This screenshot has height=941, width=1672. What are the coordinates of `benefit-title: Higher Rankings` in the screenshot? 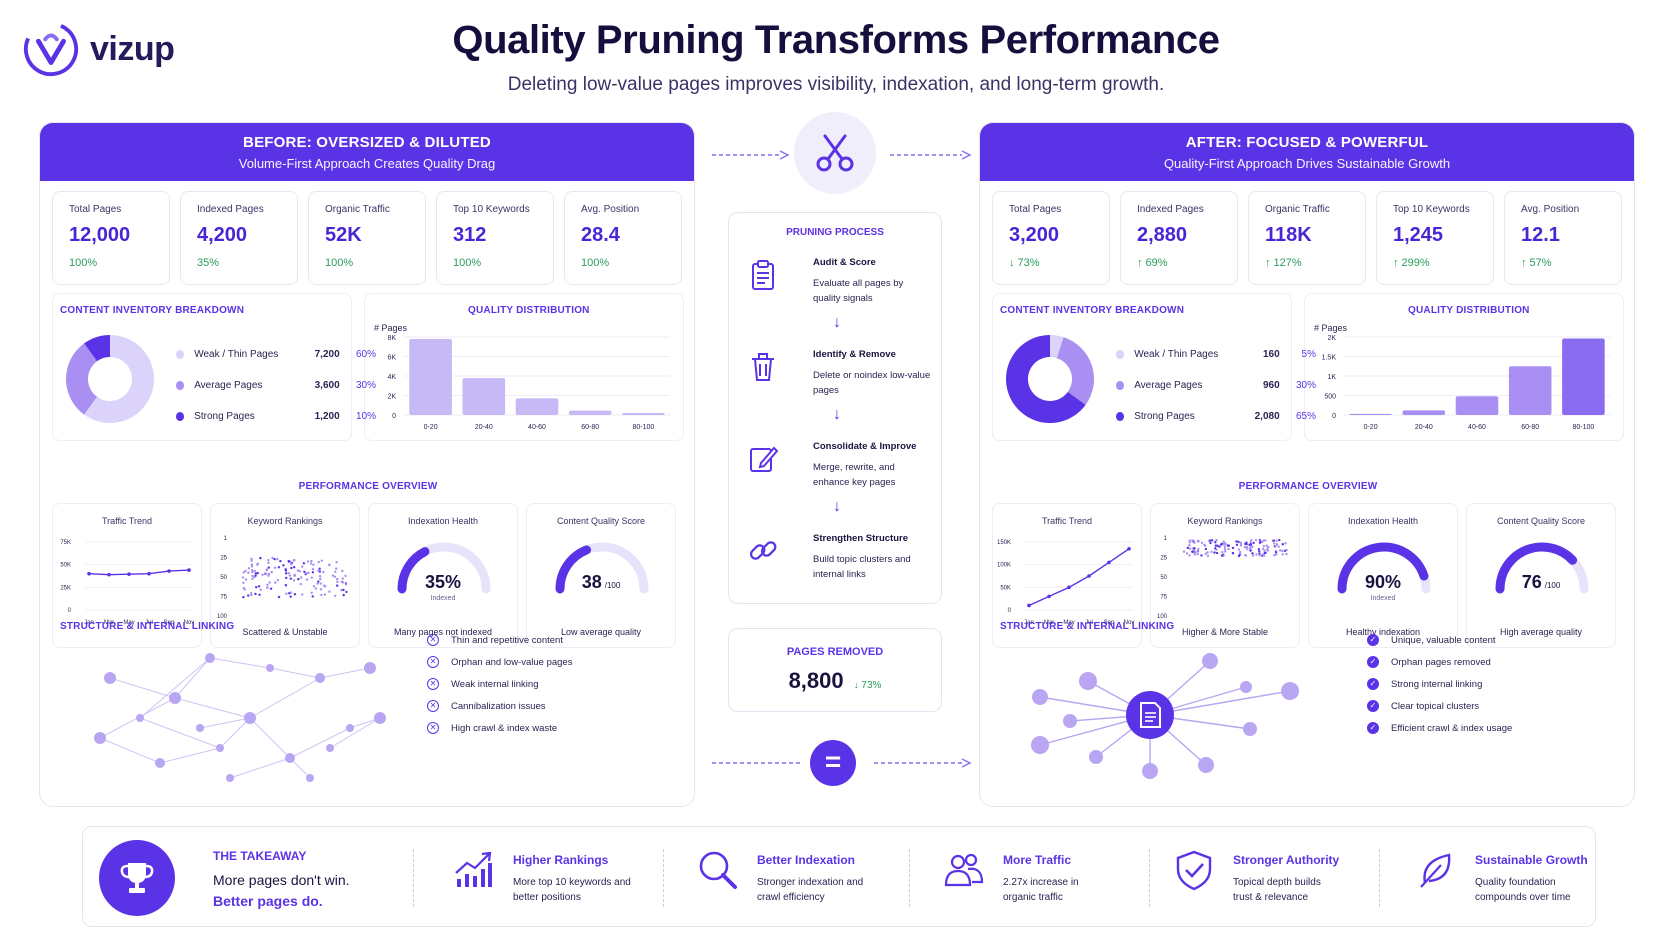 It's located at (561, 860).